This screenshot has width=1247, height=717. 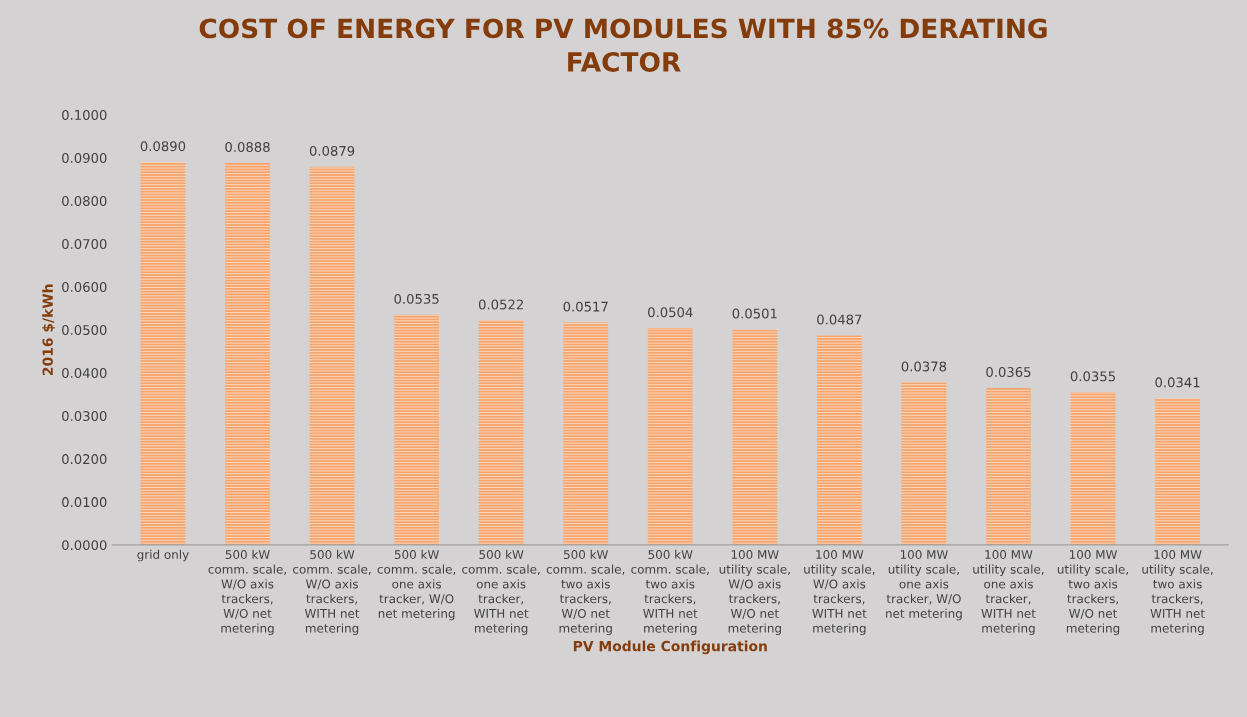 I want to click on y-tick-label: 0.0000, so click(x=84, y=545).